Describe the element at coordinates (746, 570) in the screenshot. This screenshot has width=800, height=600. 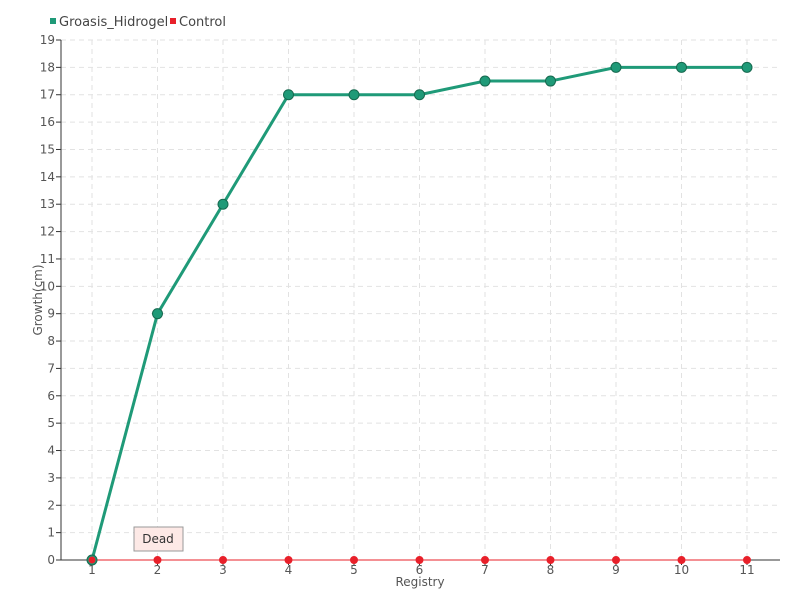
I see `x-tick-label: 11` at that location.